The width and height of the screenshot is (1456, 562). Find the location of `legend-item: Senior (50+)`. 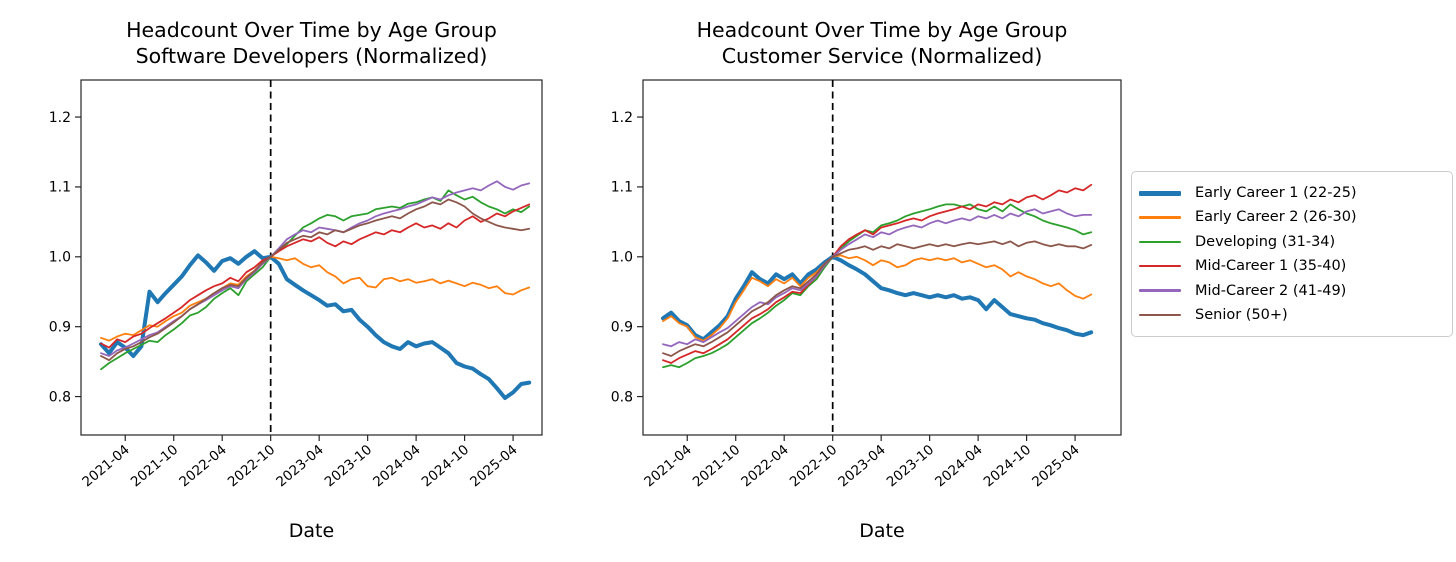

legend-item: Senior (50+) is located at coordinates (1290, 315).